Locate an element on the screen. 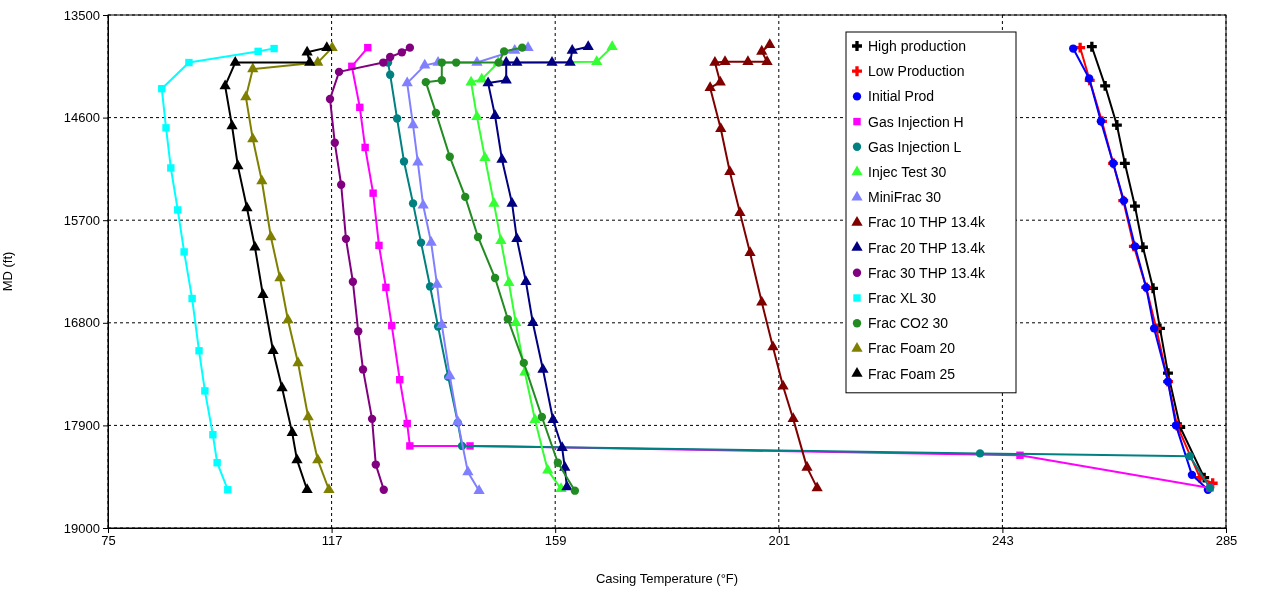  y-tick-label: 15700 is located at coordinates (81, 220).